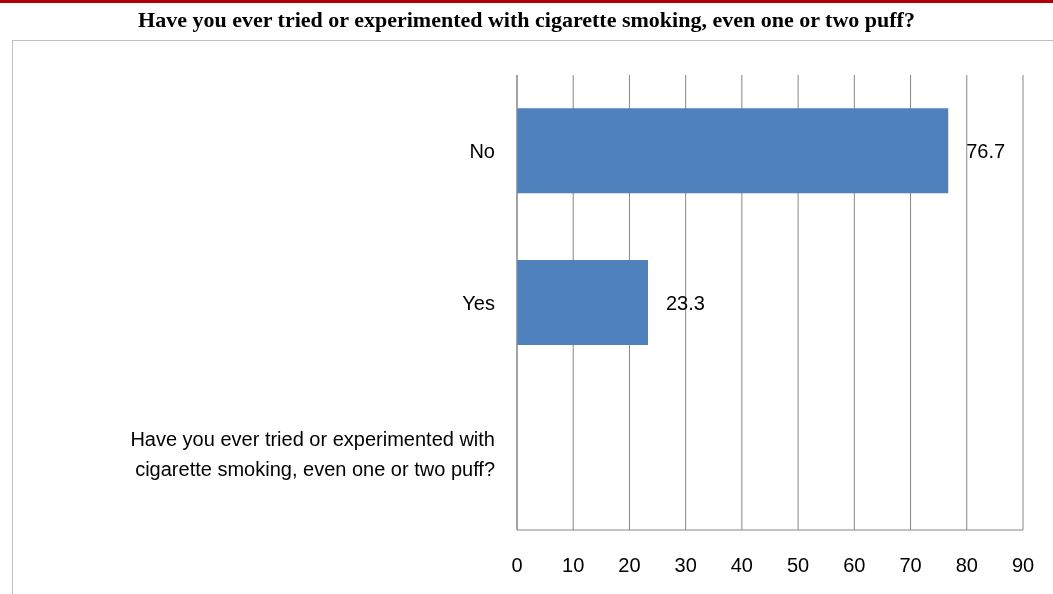 This screenshot has width=1053, height=594. I want to click on x-tick-label: 80, so click(966, 565).